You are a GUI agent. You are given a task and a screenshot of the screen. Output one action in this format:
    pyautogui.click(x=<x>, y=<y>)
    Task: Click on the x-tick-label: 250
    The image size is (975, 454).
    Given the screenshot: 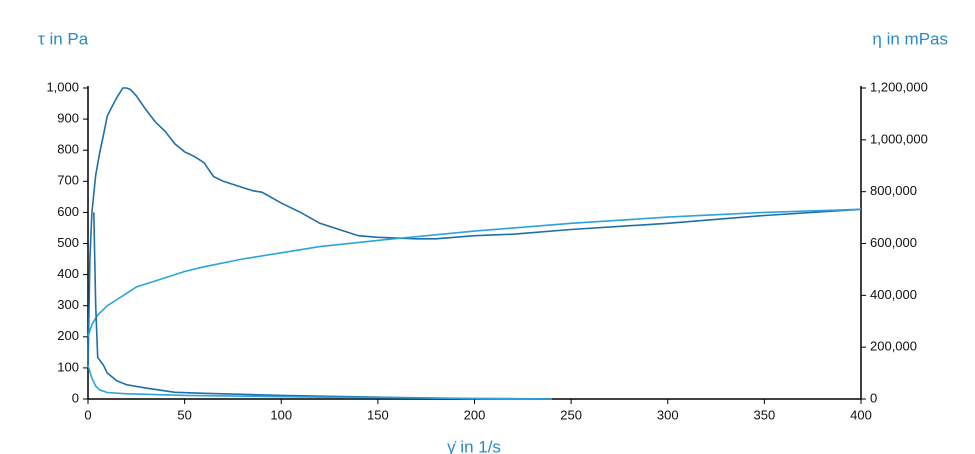 What is the action you would take?
    pyautogui.click(x=571, y=414)
    